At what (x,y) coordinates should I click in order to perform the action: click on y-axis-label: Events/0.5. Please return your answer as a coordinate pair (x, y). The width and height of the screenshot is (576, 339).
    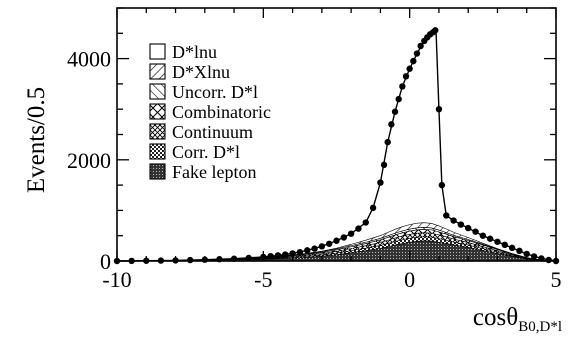
    Looking at the image, I should click on (36, 140).